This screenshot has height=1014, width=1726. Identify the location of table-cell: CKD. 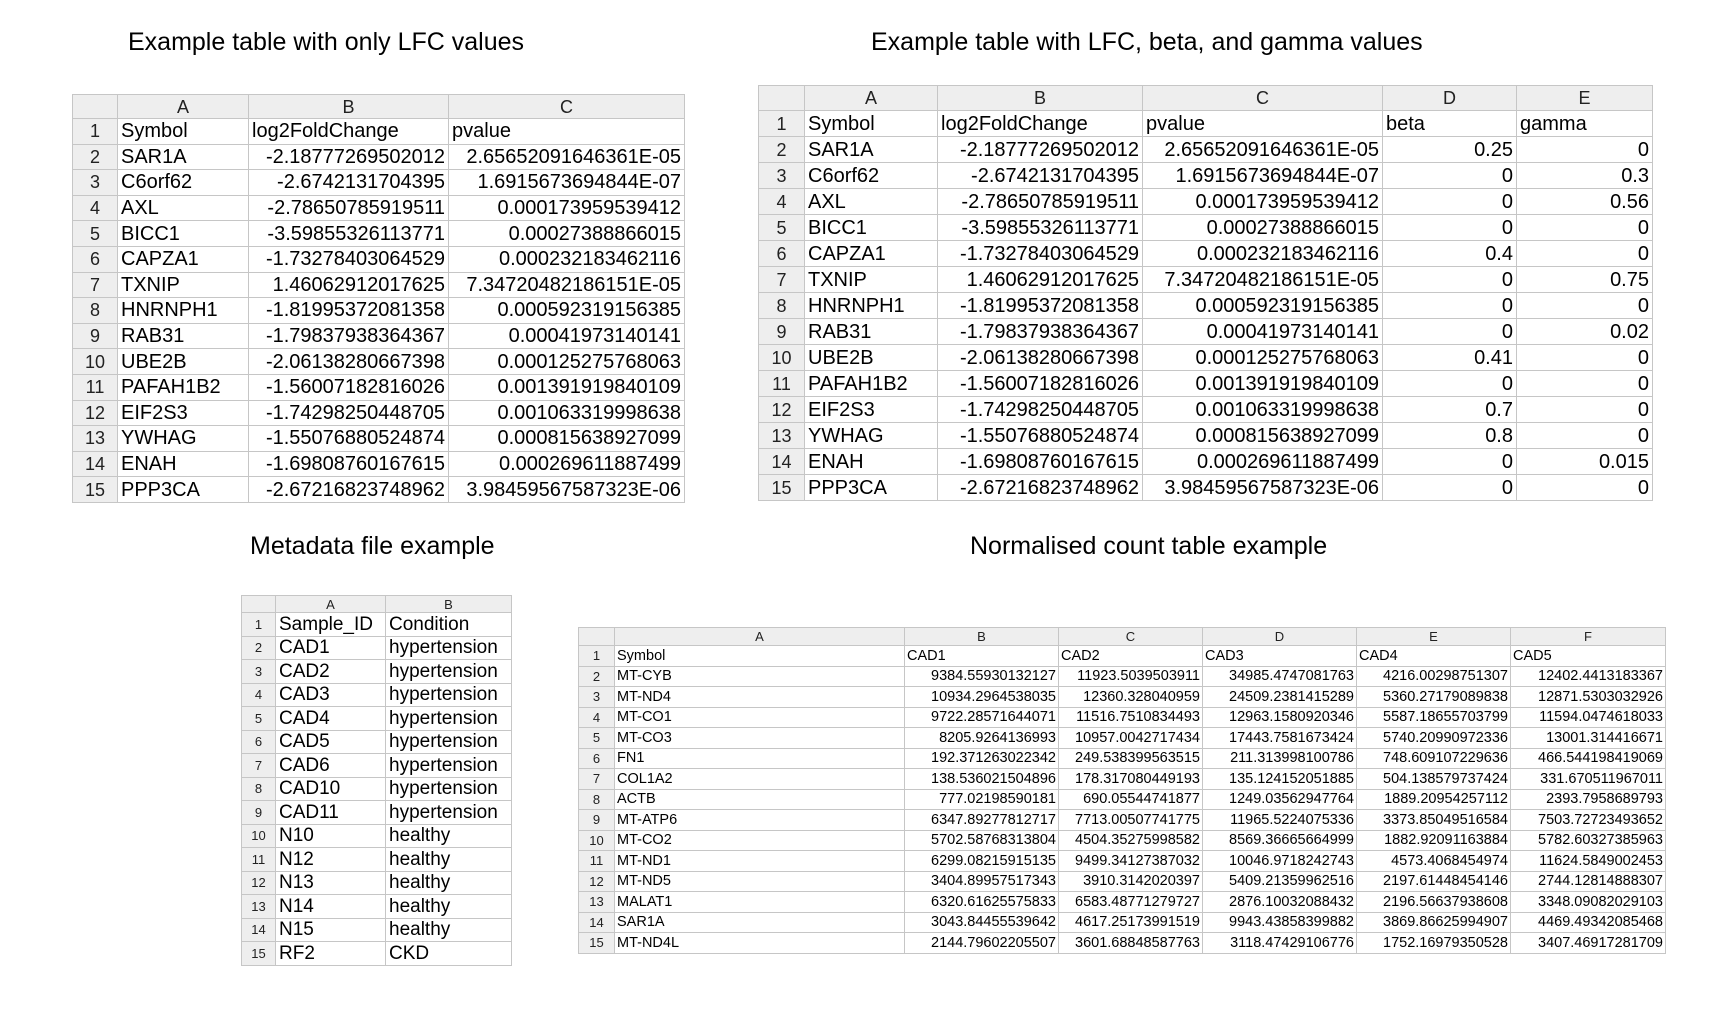
(448, 953).